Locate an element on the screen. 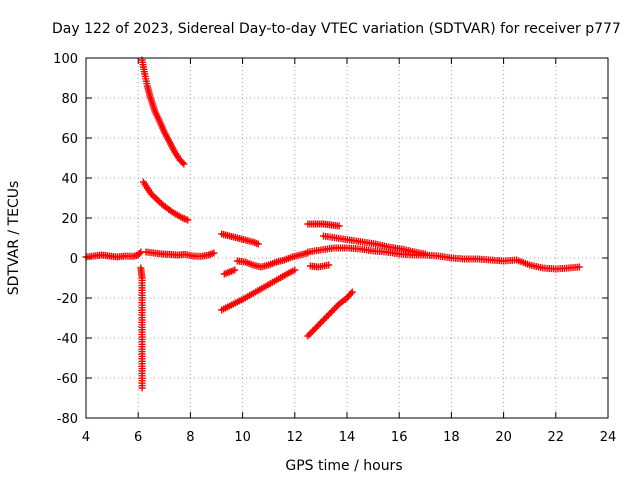 Image resolution: width=640 pixels, height=480 pixels. y-tick-label: 100 is located at coordinates (65, 59).